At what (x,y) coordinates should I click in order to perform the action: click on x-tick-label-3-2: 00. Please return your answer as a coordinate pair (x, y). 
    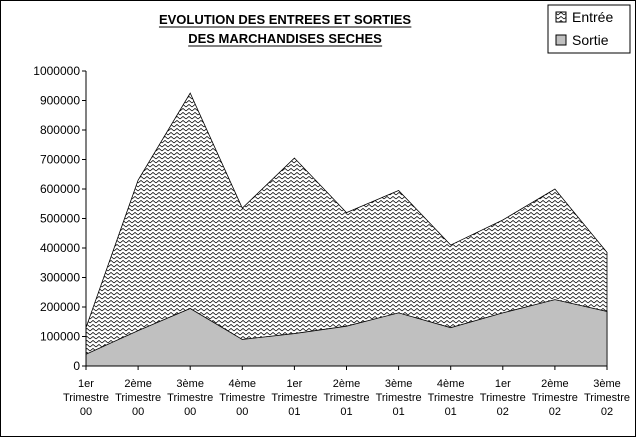
    Looking at the image, I should click on (242, 412).